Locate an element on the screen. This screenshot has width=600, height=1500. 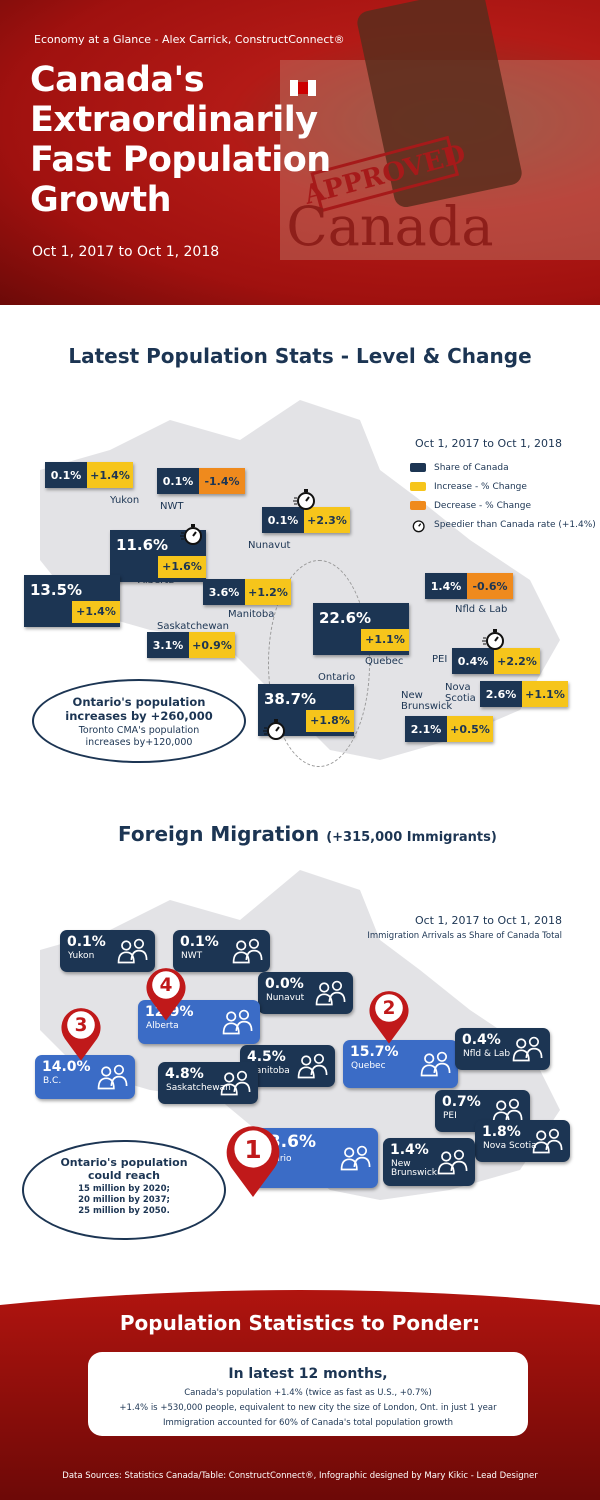
share-value: 2.1% is located at coordinates (426, 729).